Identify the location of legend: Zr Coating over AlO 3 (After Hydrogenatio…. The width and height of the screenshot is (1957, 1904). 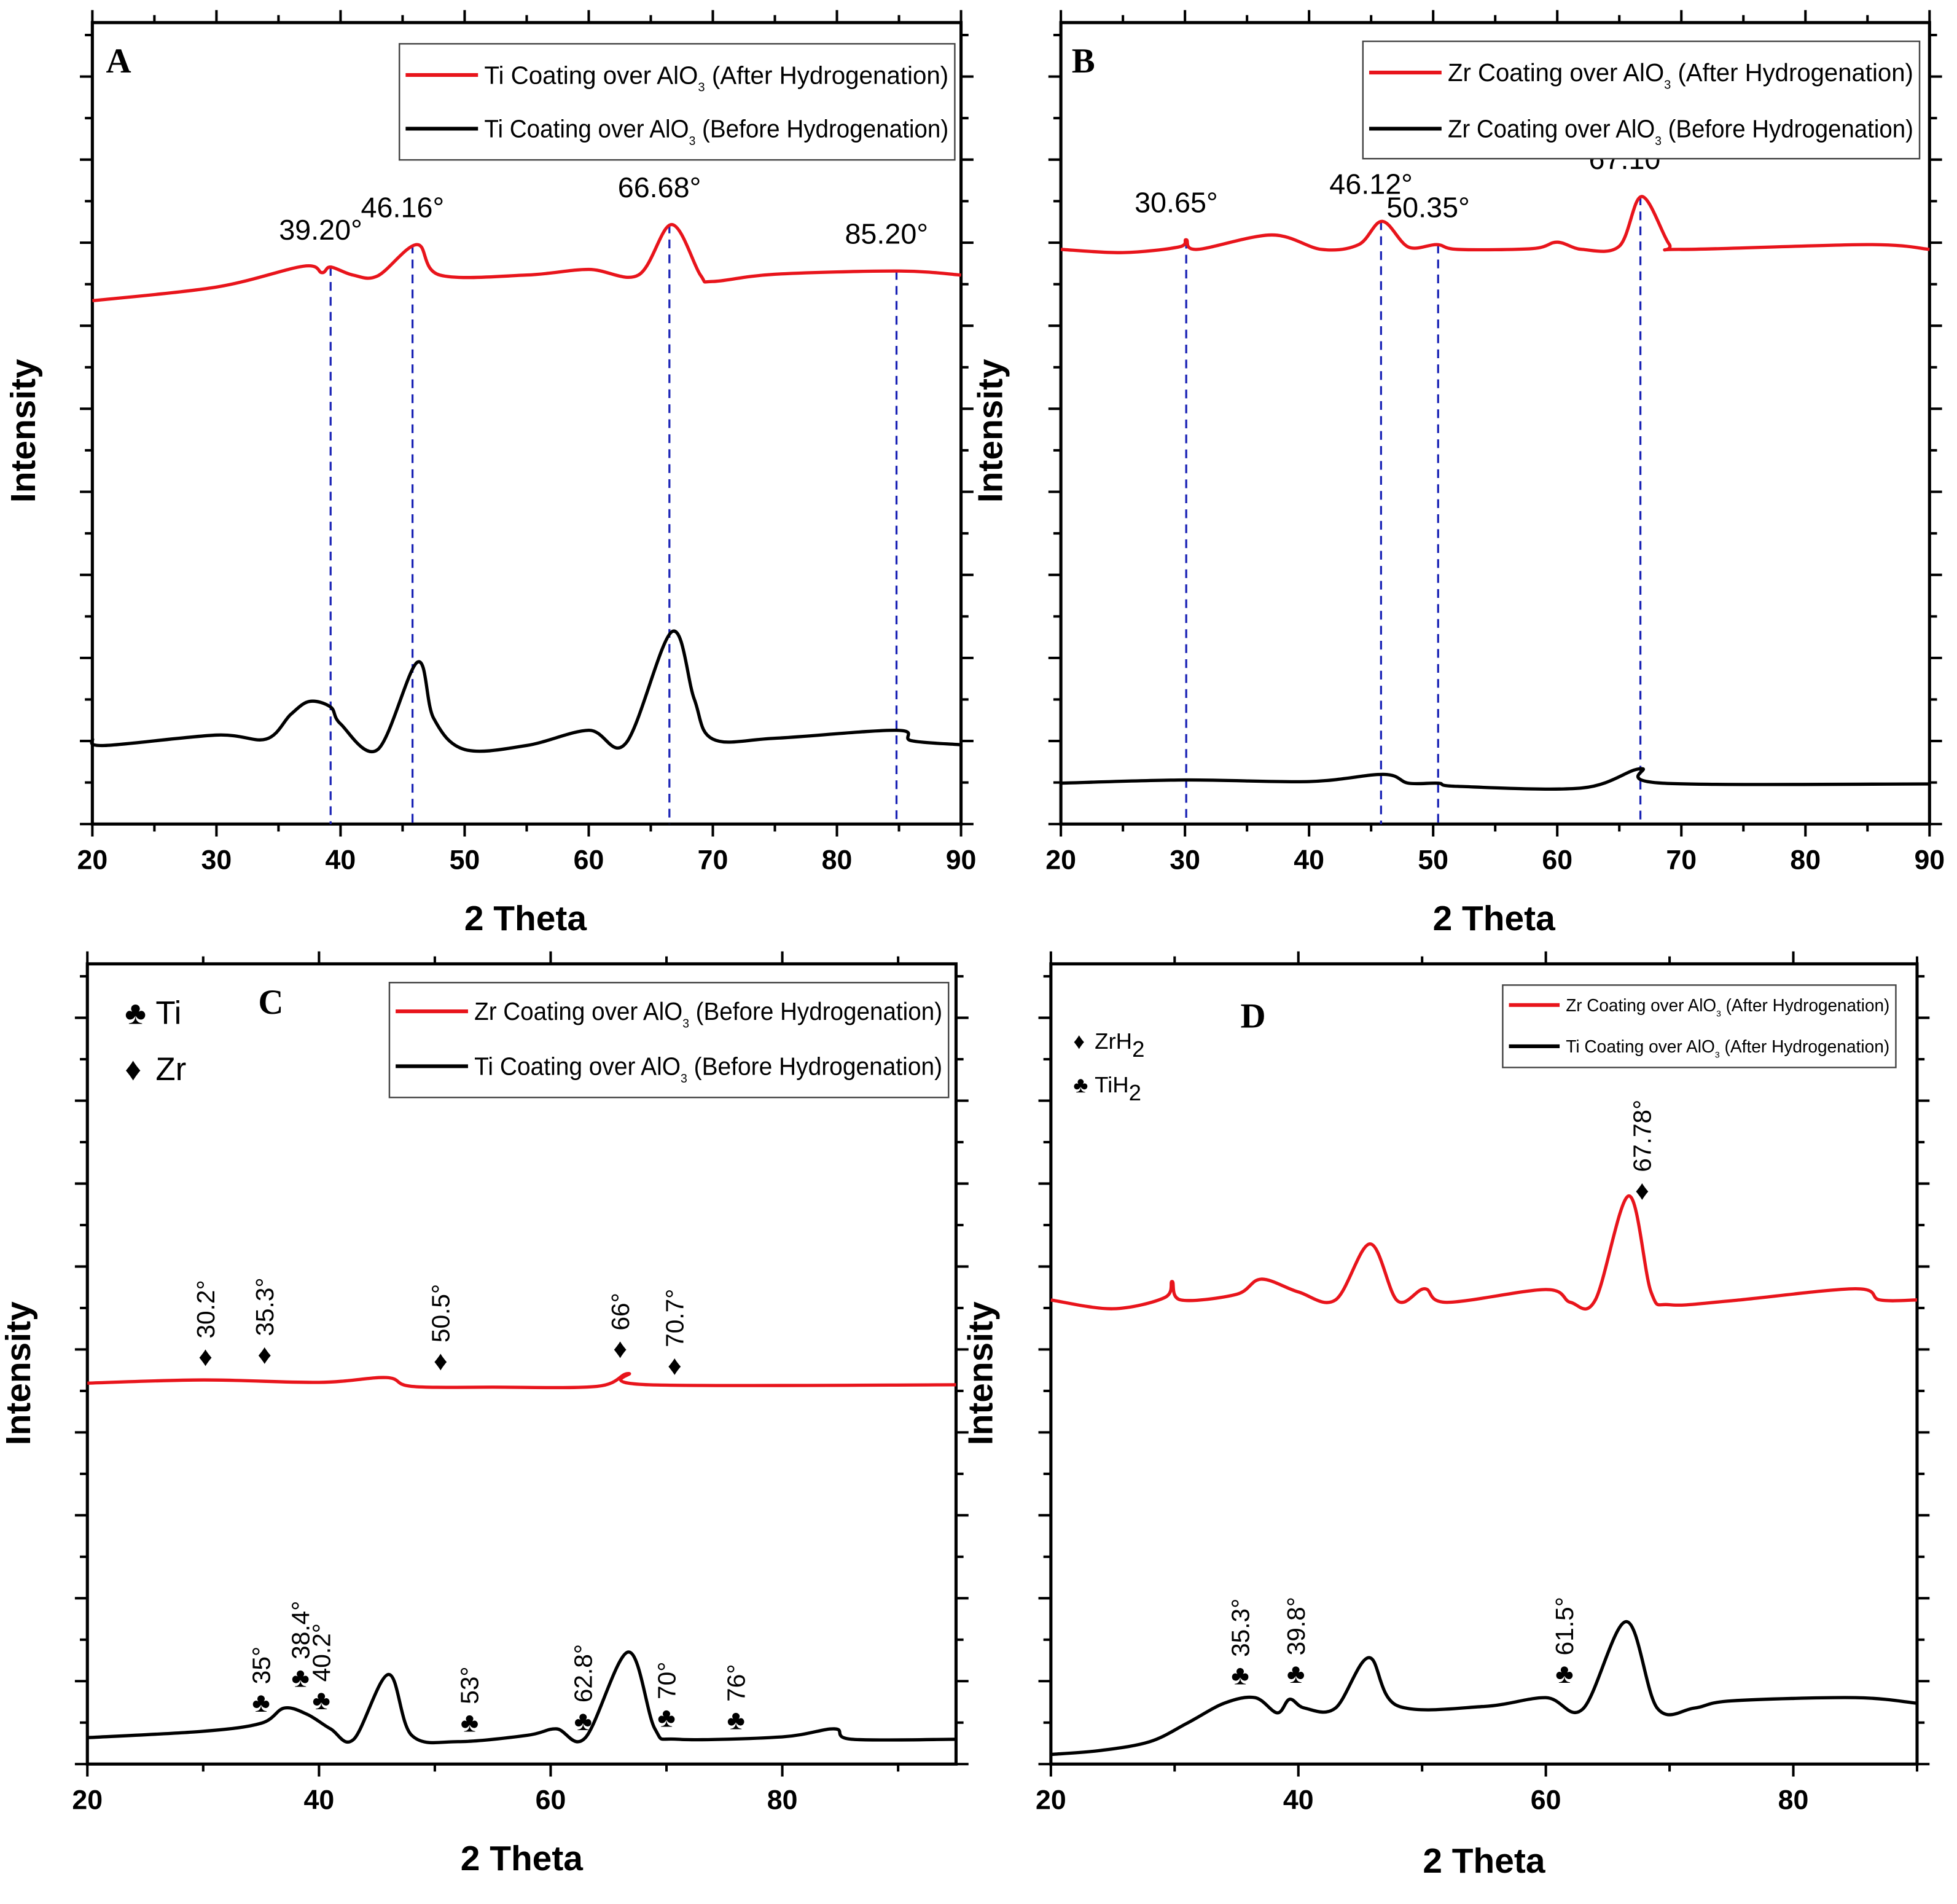
(1641, 100).